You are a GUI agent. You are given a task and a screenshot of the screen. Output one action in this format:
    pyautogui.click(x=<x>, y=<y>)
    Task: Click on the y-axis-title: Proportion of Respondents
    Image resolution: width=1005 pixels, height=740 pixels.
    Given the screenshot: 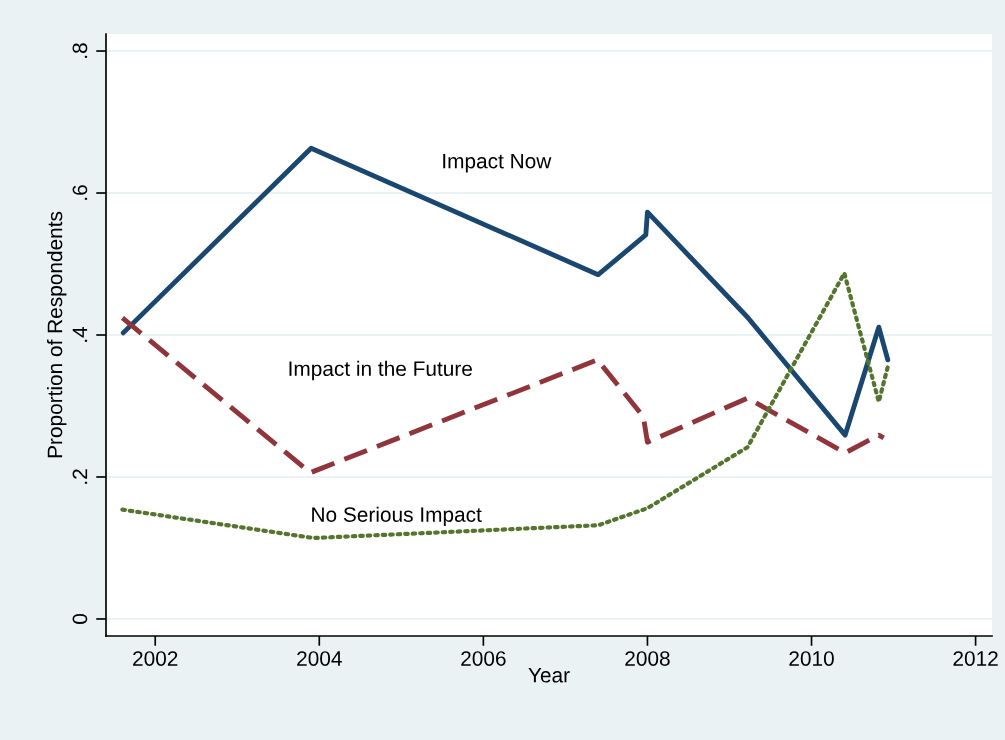 What is the action you would take?
    pyautogui.click(x=57, y=334)
    